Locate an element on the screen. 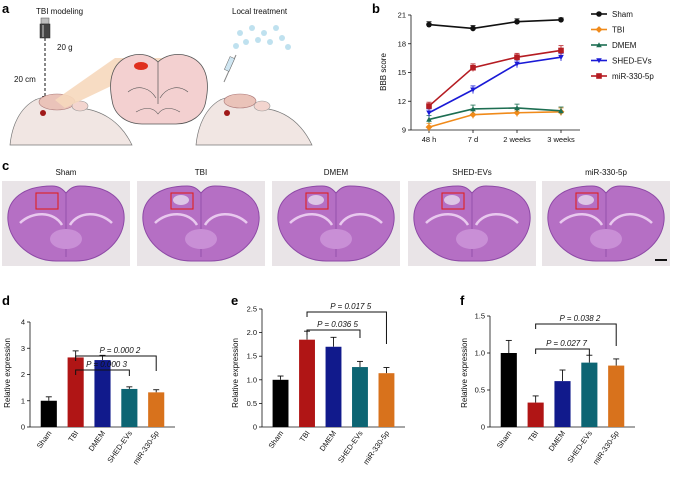 The width and height of the screenshot is (685, 481). chart-b-xtick-label: 48 h is located at coordinates (429, 139).